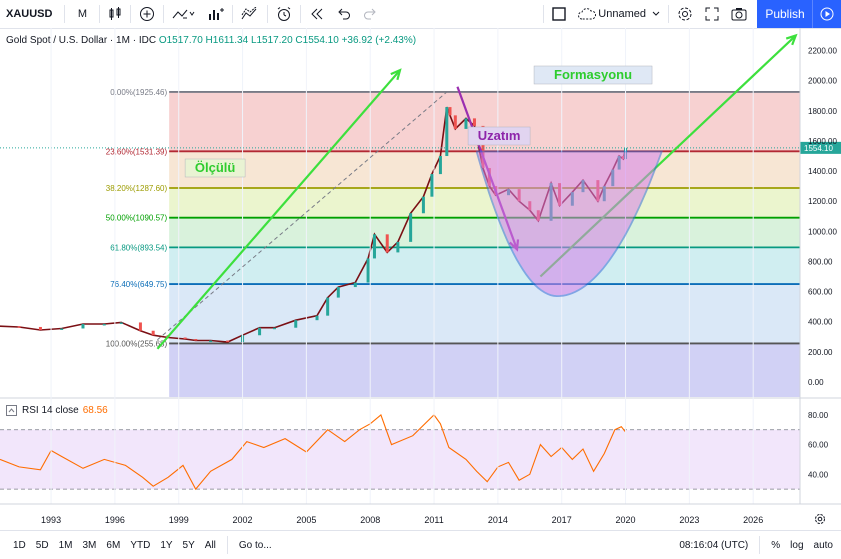 This screenshot has width=841, height=559. Describe the element at coordinates (498, 520) in the screenshot. I see `time-tick-label: 2014` at that location.